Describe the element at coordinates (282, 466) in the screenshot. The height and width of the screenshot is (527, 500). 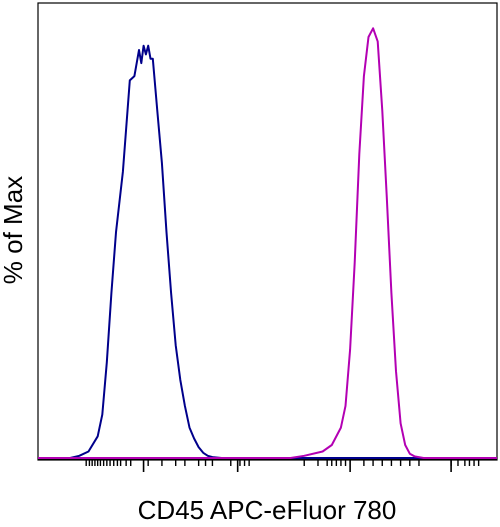
I see `x-axis-ticks` at that location.